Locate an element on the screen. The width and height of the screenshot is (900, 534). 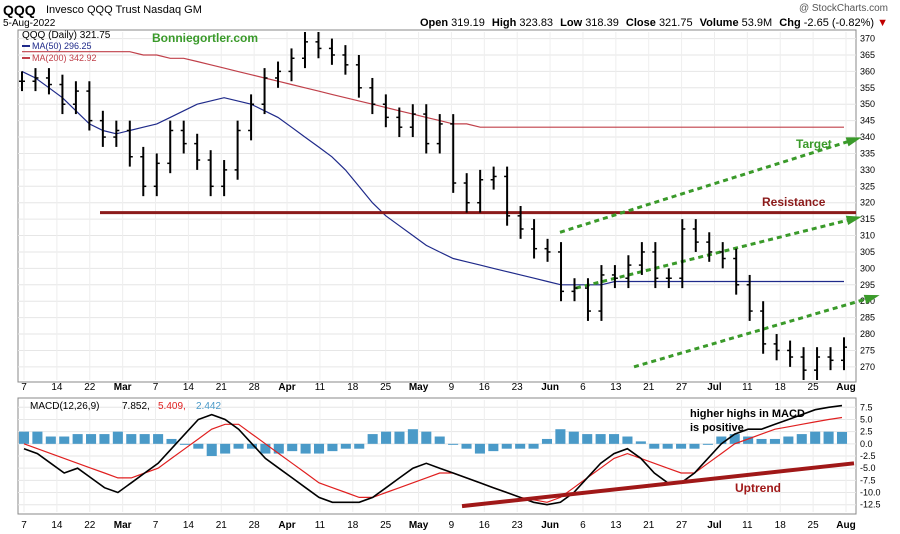
price-y-tick-label: 360 is located at coordinates (867, 71).